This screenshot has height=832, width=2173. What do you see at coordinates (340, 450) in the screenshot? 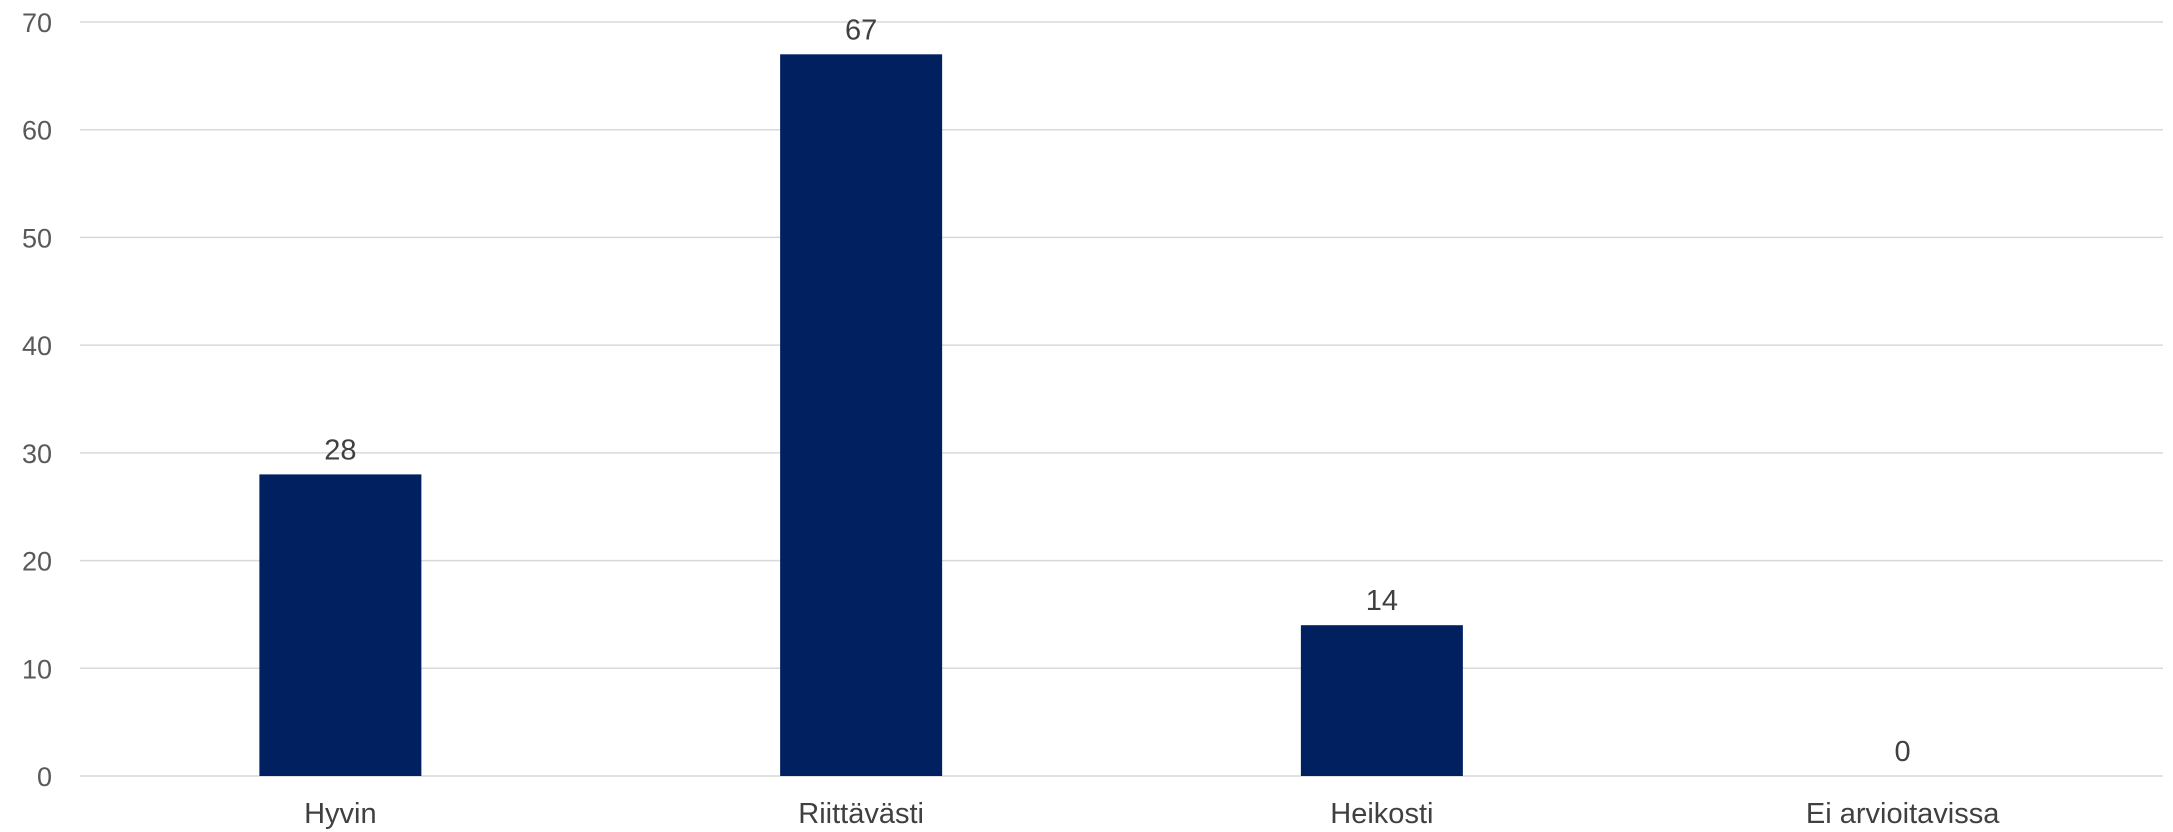
I see `data-label: 28` at bounding box center [340, 450].